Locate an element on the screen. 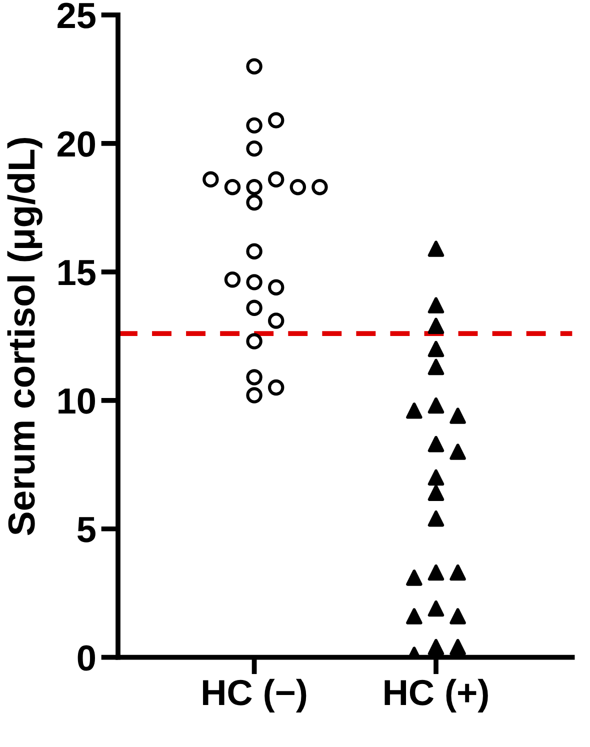 The width and height of the screenshot is (590, 747). x-tick-label: HC (+) is located at coordinates (436, 695).